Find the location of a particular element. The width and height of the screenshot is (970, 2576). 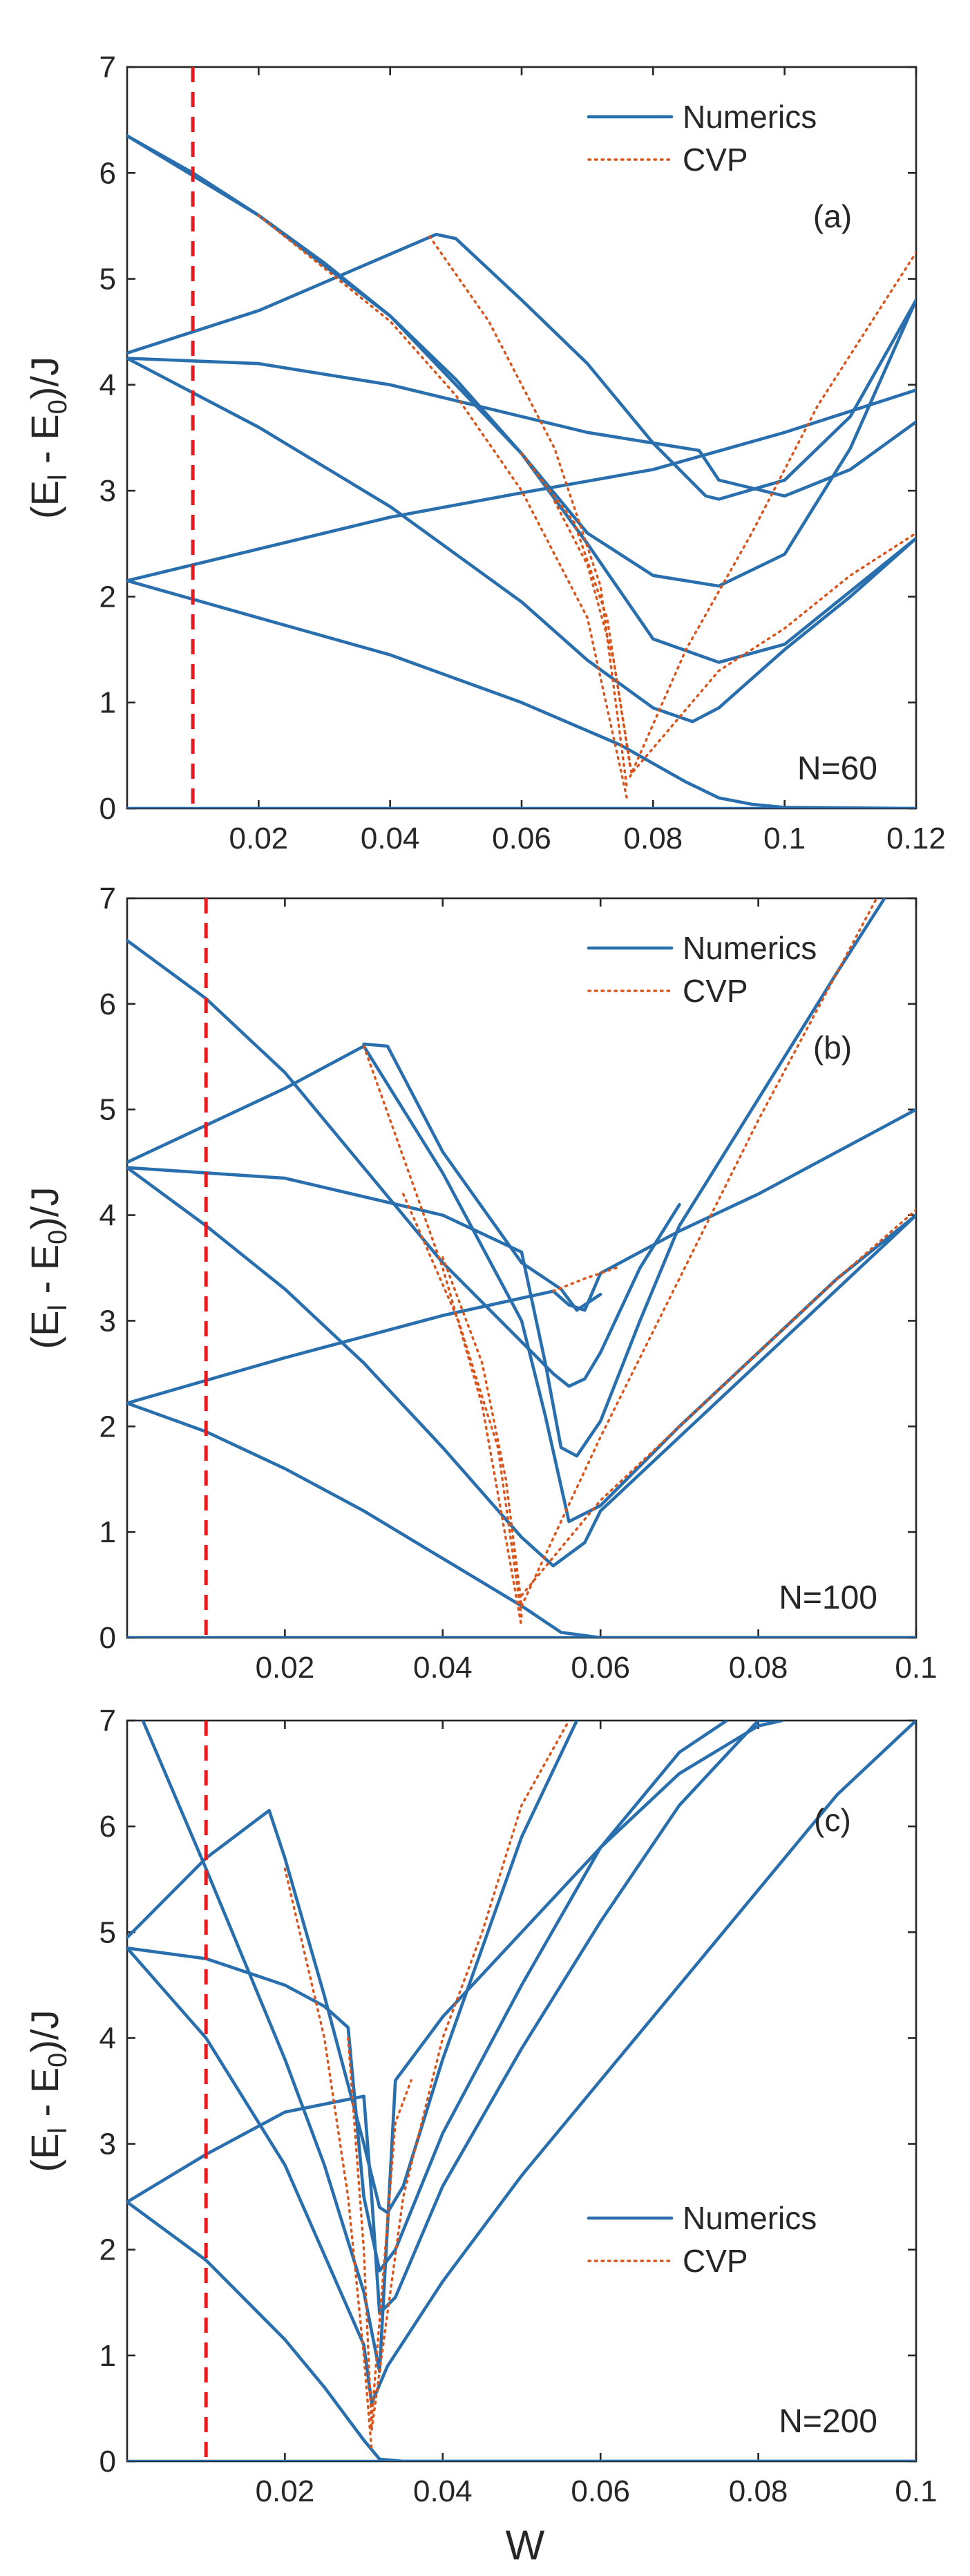

panel-label: (b) is located at coordinates (832, 1048).